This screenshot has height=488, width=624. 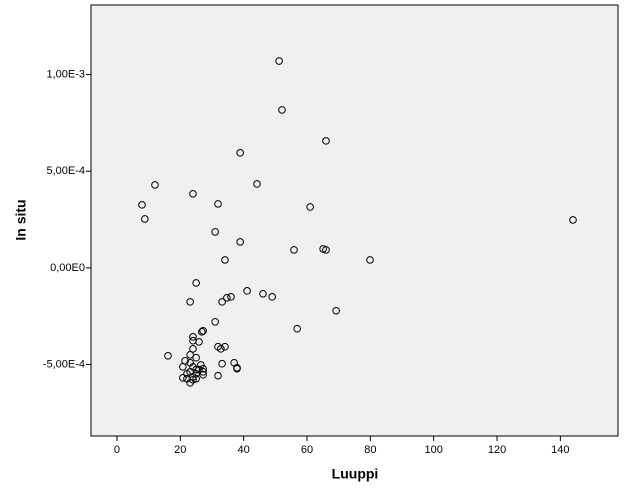 What do you see at coordinates (64, 364) in the screenshot?
I see `y-tick-label: -5,00E-4` at bounding box center [64, 364].